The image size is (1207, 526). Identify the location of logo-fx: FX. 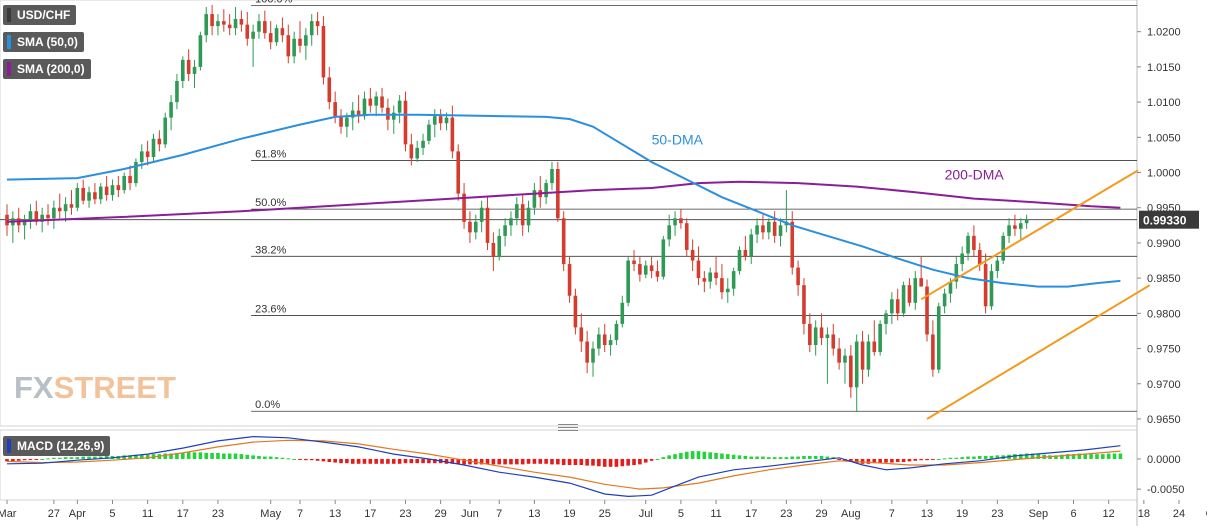
(34, 387).